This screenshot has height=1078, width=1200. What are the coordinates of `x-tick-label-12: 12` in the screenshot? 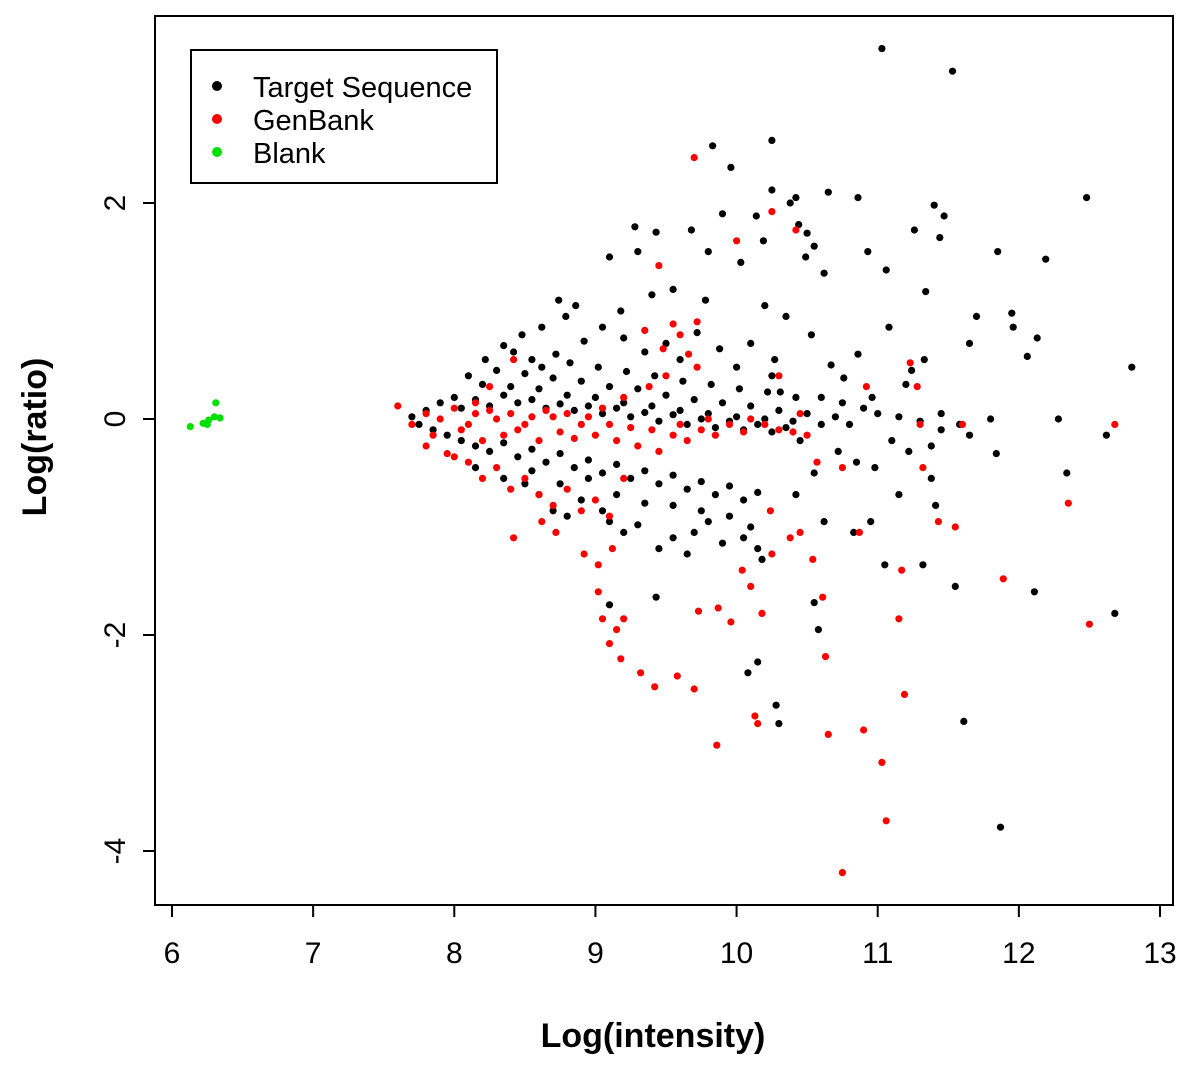 It's located at (1018, 953).